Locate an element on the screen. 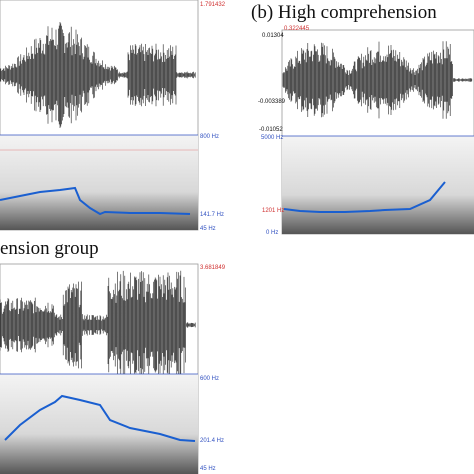 The height and width of the screenshot is (474, 474). pitch-label: 141.7 Hz is located at coordinates (212, 215).